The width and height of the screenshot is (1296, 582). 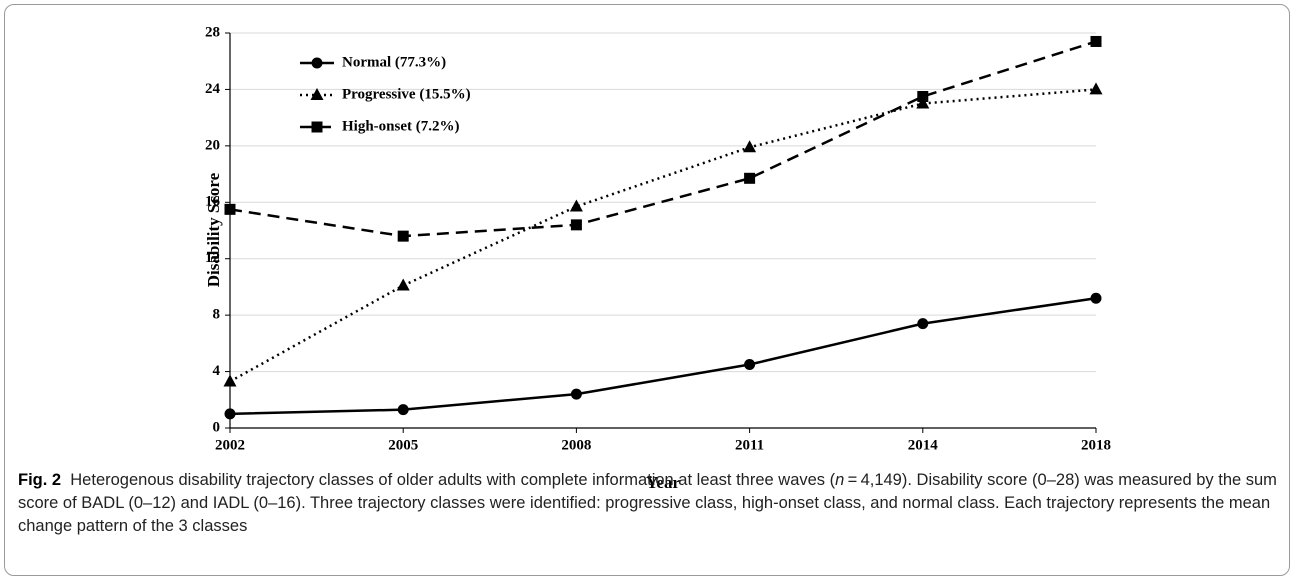 I want to click on x-axis-label: Year, so click(x=663, y=482).